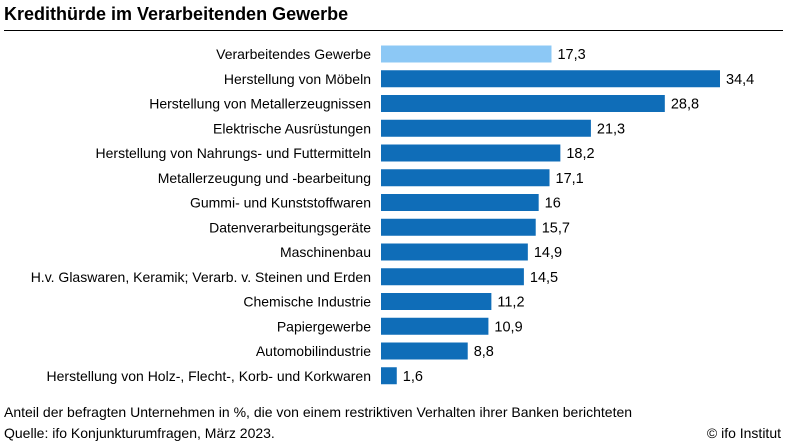 The width and height of the screenshot is (787, 443). I want to click on title-divider, so click(393, 30).